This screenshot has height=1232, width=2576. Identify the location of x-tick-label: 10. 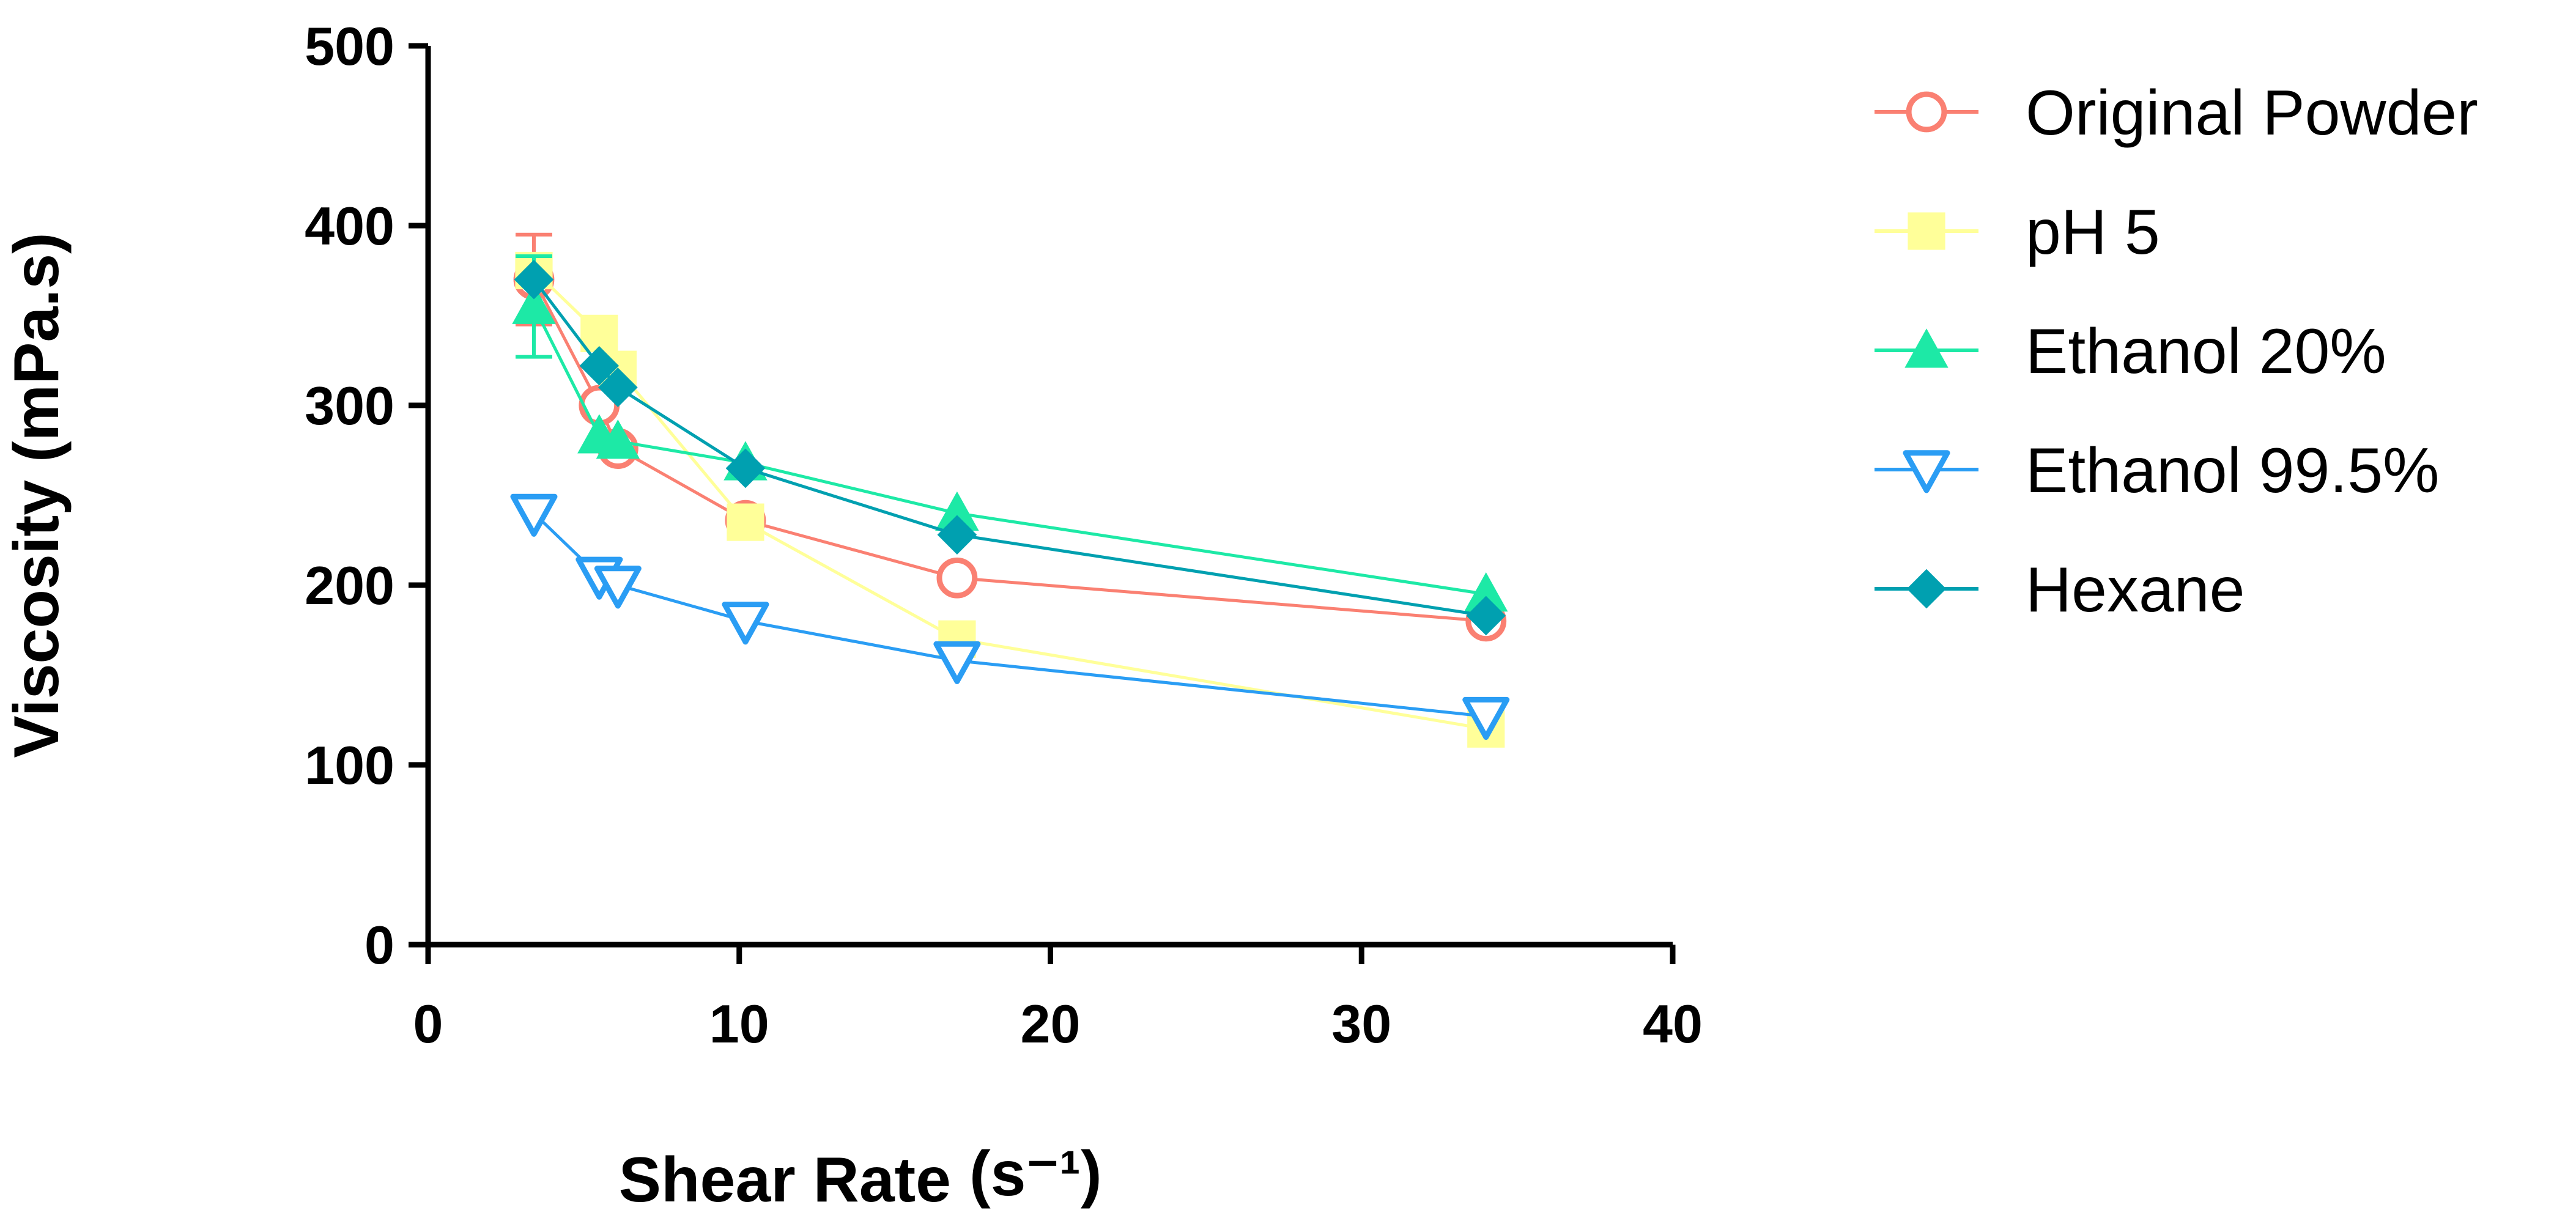
(739, 1024).